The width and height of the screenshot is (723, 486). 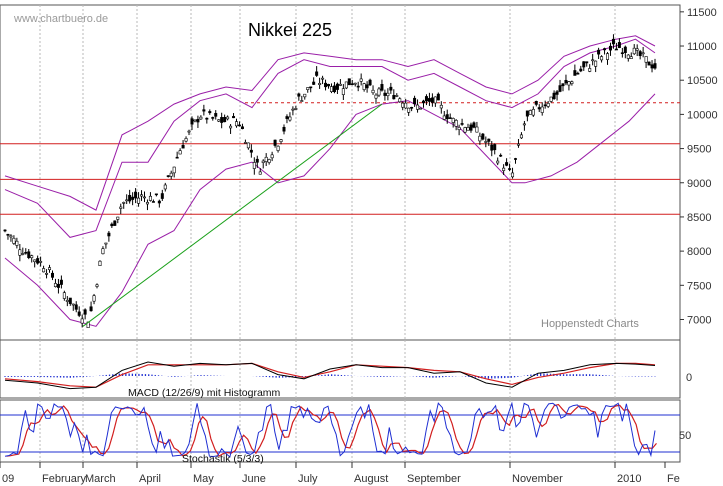 What do you see at coordinates (702, 81) in the screenshot?
I see `price-y-tick-label: 10500` at bounding box center [702, 81].